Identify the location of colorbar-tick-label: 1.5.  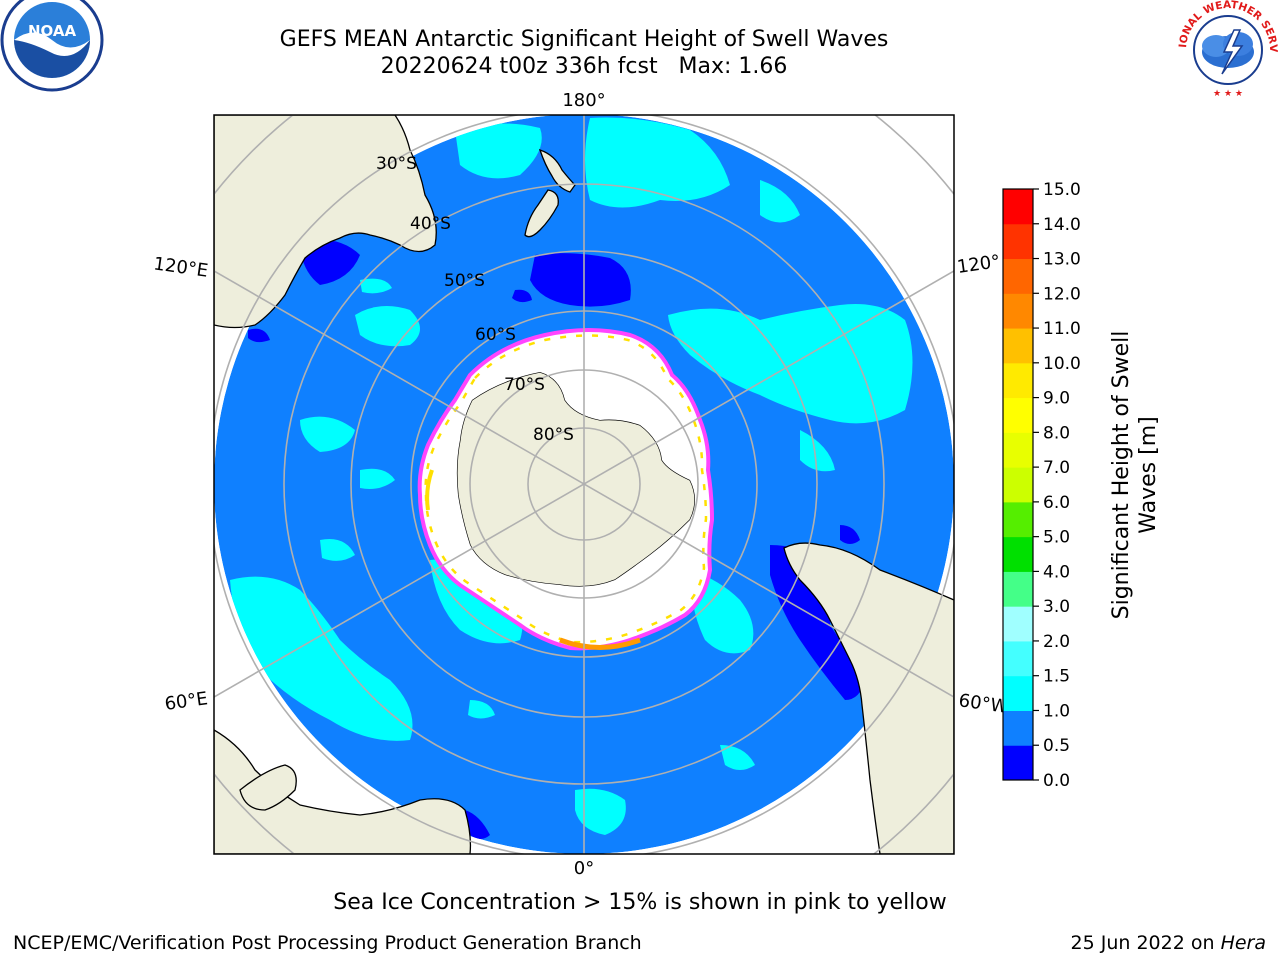
(1056, 677).